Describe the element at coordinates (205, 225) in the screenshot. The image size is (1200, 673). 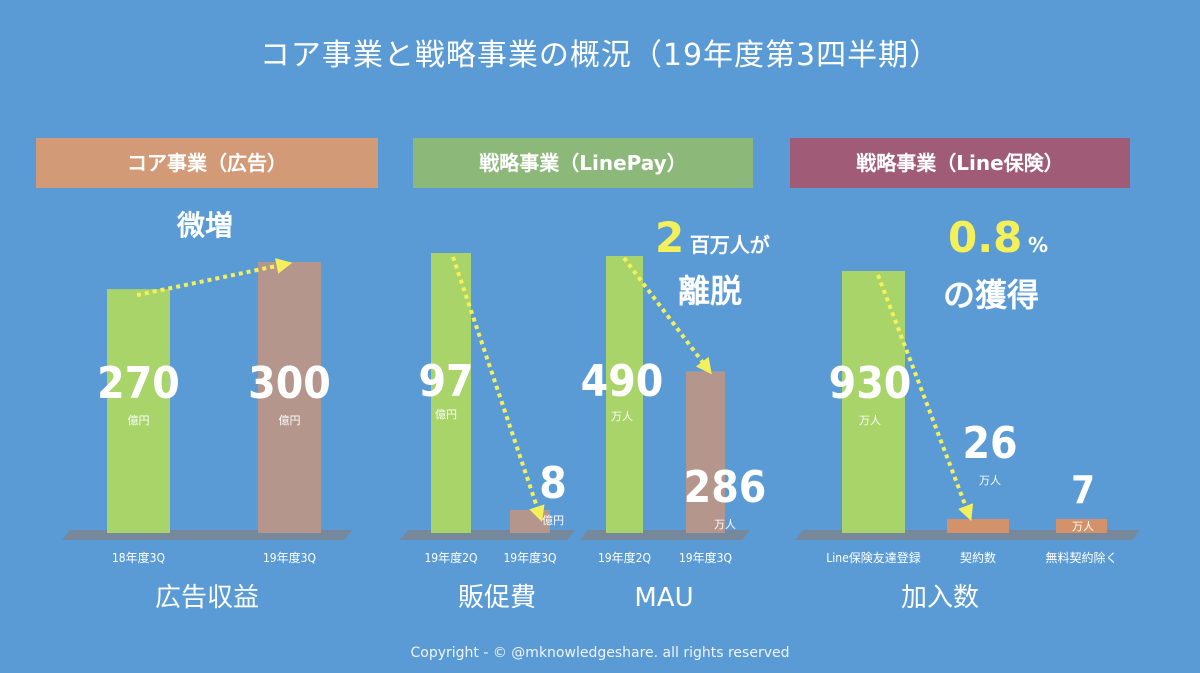
I see `annotation-core: 微増` at that location.